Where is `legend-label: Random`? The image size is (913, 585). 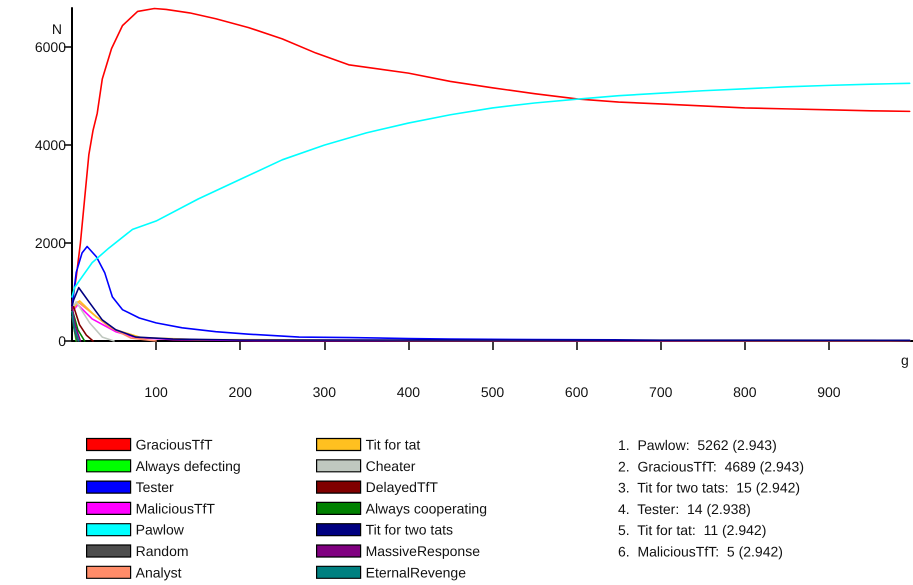 legend-label: Random is located at coordinates (162, 551).